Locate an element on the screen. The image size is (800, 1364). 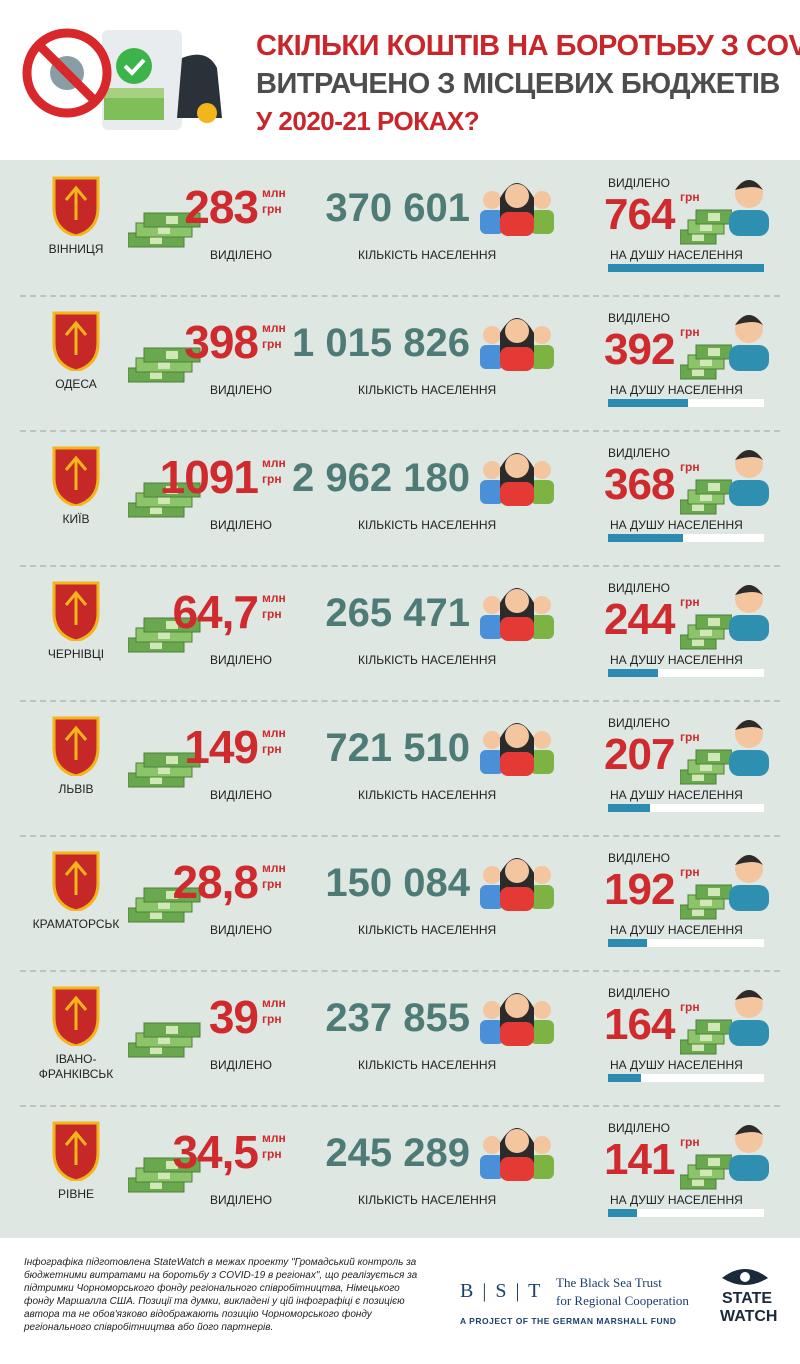
header-icons is located at coordinates (122, 79).